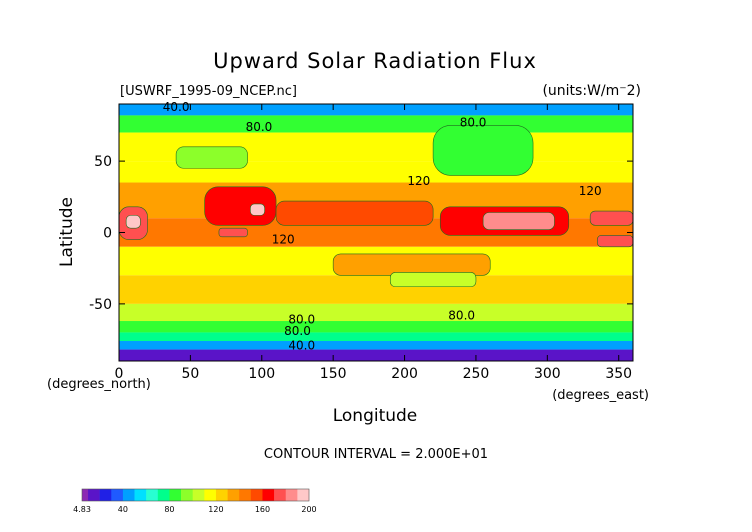 The width and height of the screenshot is (752, 532). What do you see at coordinates (333, 374) in the screenshot?
I see `x-tick-label: 150` at bounding box center [333, 374].